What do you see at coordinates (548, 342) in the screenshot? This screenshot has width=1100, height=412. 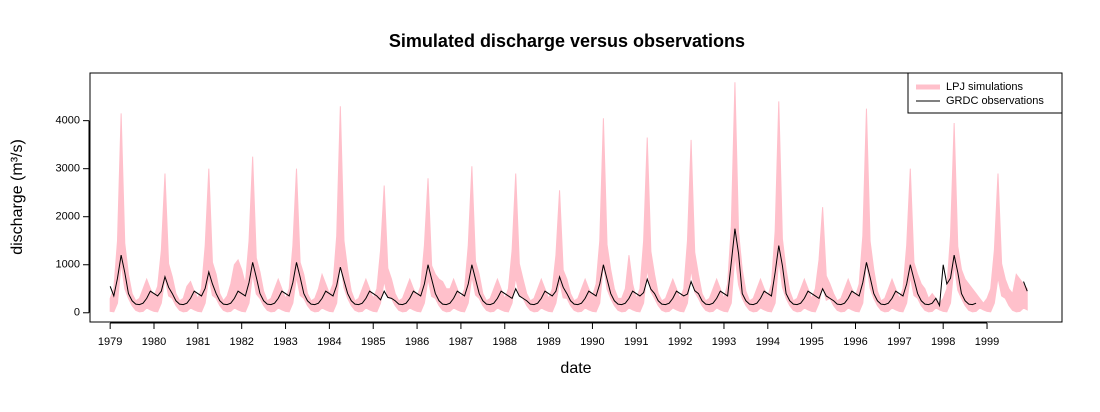 I see `x-tick-label: 1989` at bounding box center [548, 342].